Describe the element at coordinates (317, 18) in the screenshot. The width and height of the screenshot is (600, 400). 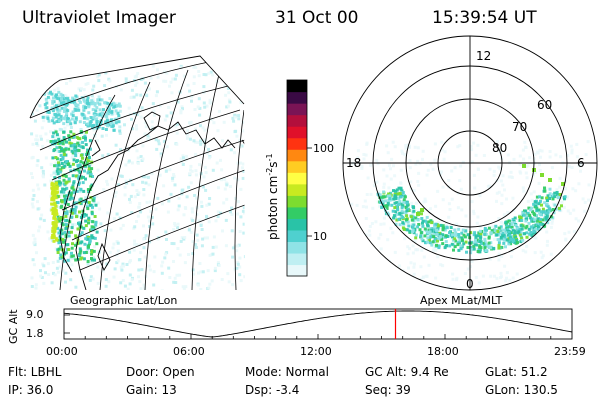
I see `date-label: 31 Oct 00` at that location.